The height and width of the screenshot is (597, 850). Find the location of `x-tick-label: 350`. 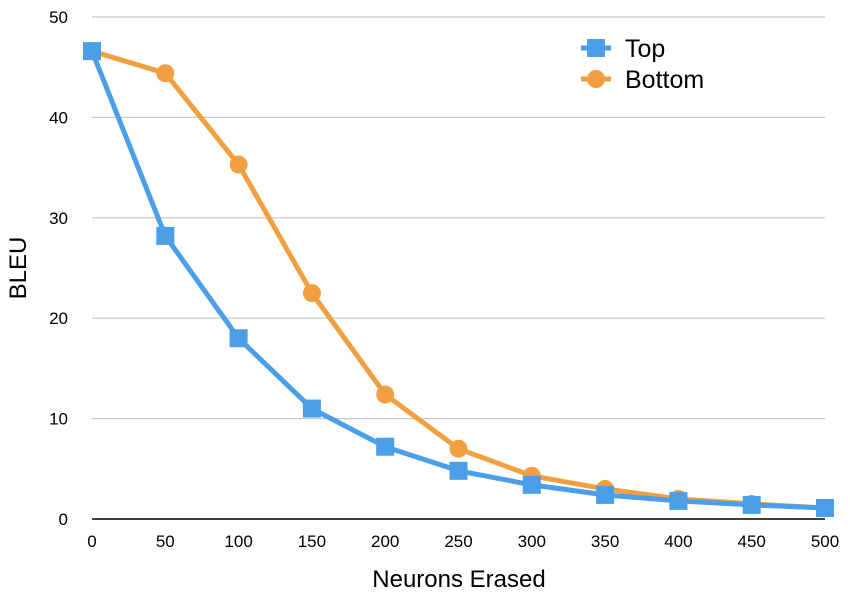

x-tick-label: 350 is located at coordinates (605, 541).